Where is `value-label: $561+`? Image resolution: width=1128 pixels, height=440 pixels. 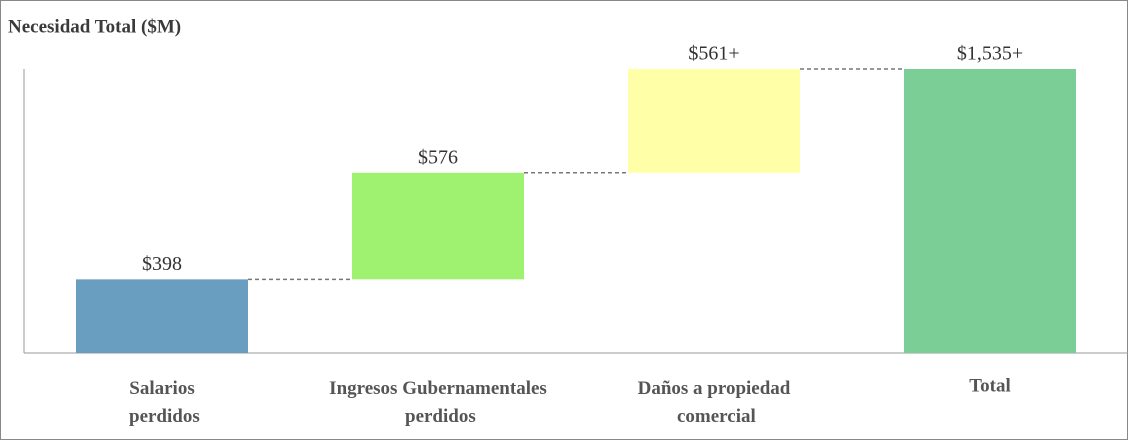 value-label: $561+ is located at coordinates (713, 54).